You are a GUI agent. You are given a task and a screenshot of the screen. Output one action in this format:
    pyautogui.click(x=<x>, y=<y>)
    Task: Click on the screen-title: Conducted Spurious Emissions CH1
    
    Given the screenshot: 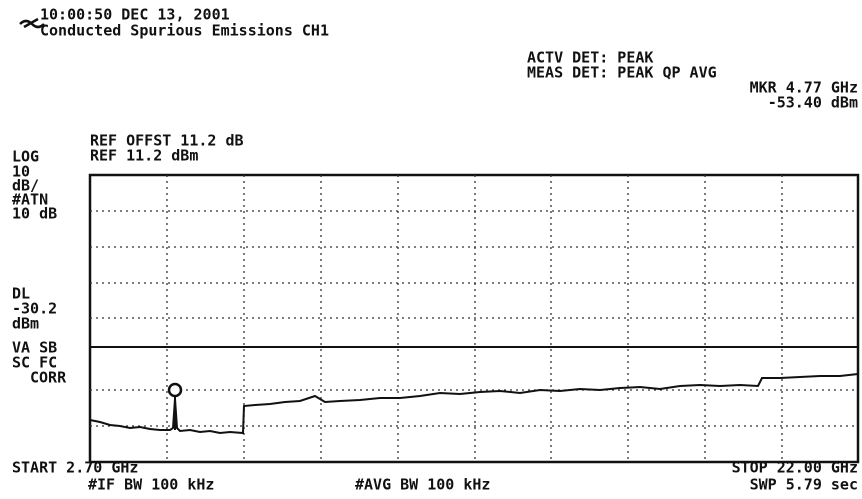 What is the action you would take?
    pyautogui.click(x=184, y=31)
    